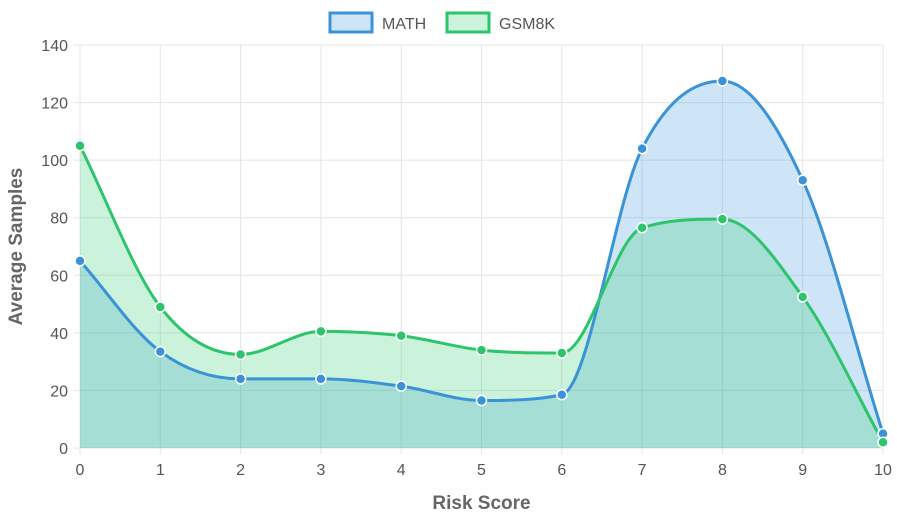 This screenshot has height=519, width=897. What do you see at coordinates (54, 248) in the screenshot?
I see `y-axis-ticks: 0 20 40 60 80 100 120 140` at bounding box center [54, 248].